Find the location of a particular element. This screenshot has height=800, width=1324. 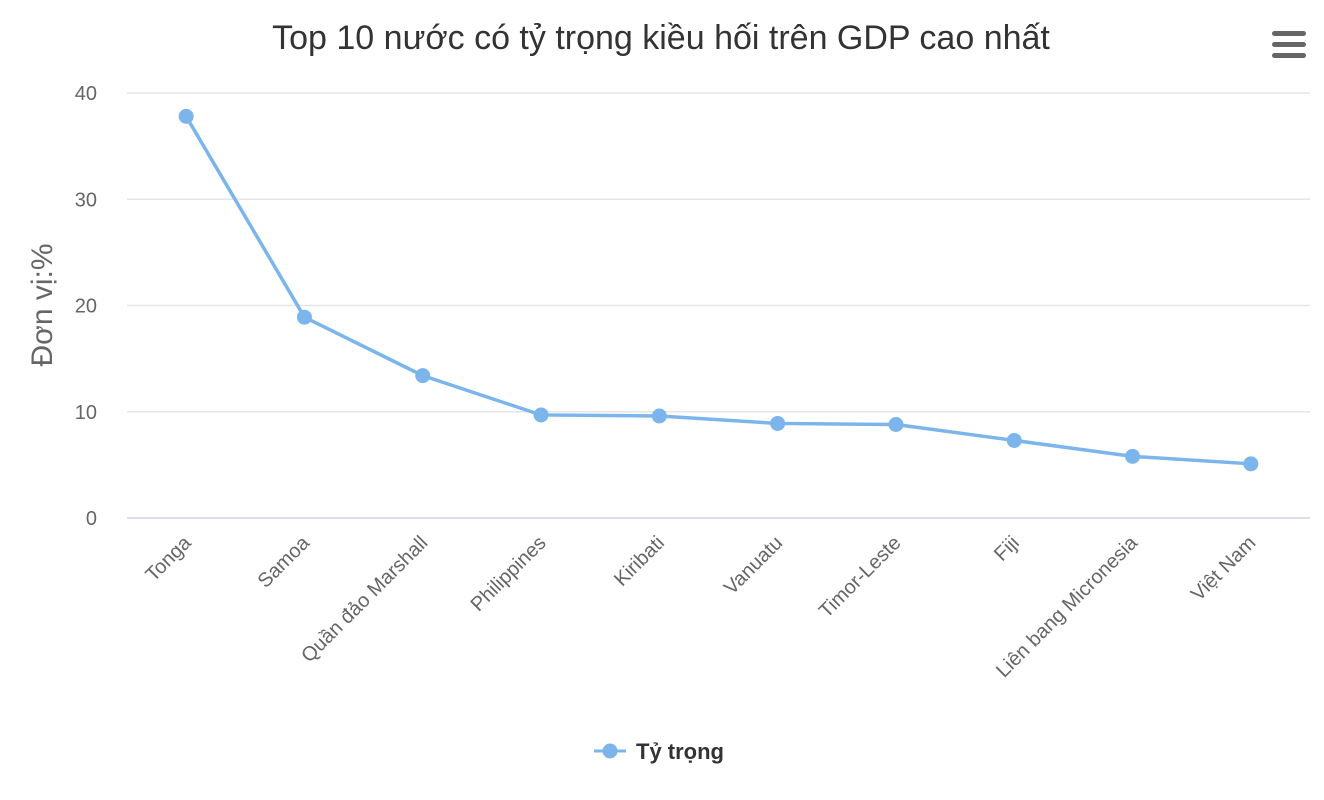

y-tick-label: 10 is located at coordinates (86, 413).